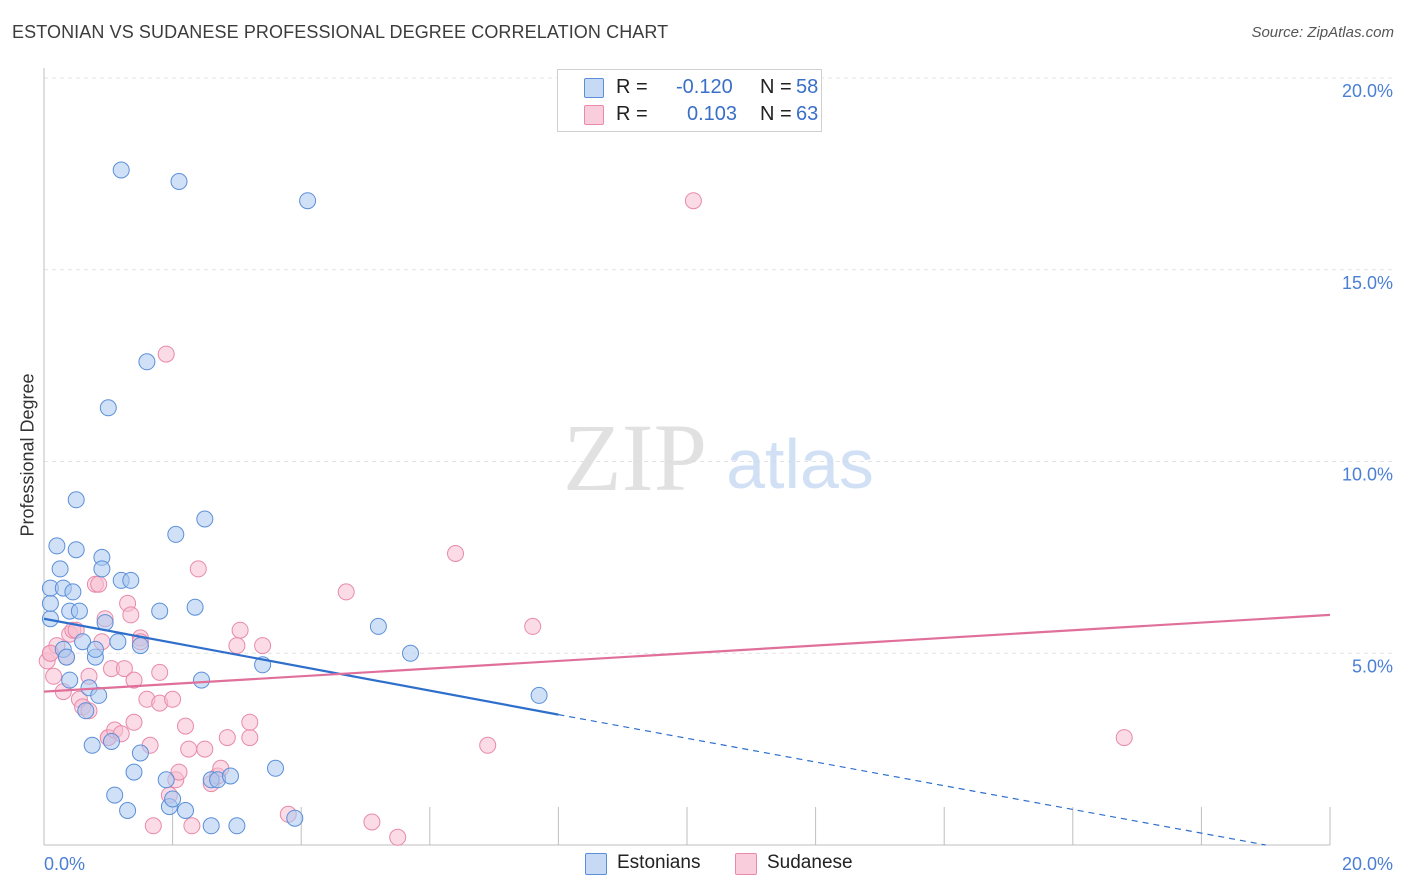 The height and width of the screenshot is (892, 1406). Describe the element at coordinates (687, 653) in the screenshot. I see `sudanese-trend-line` at that location.